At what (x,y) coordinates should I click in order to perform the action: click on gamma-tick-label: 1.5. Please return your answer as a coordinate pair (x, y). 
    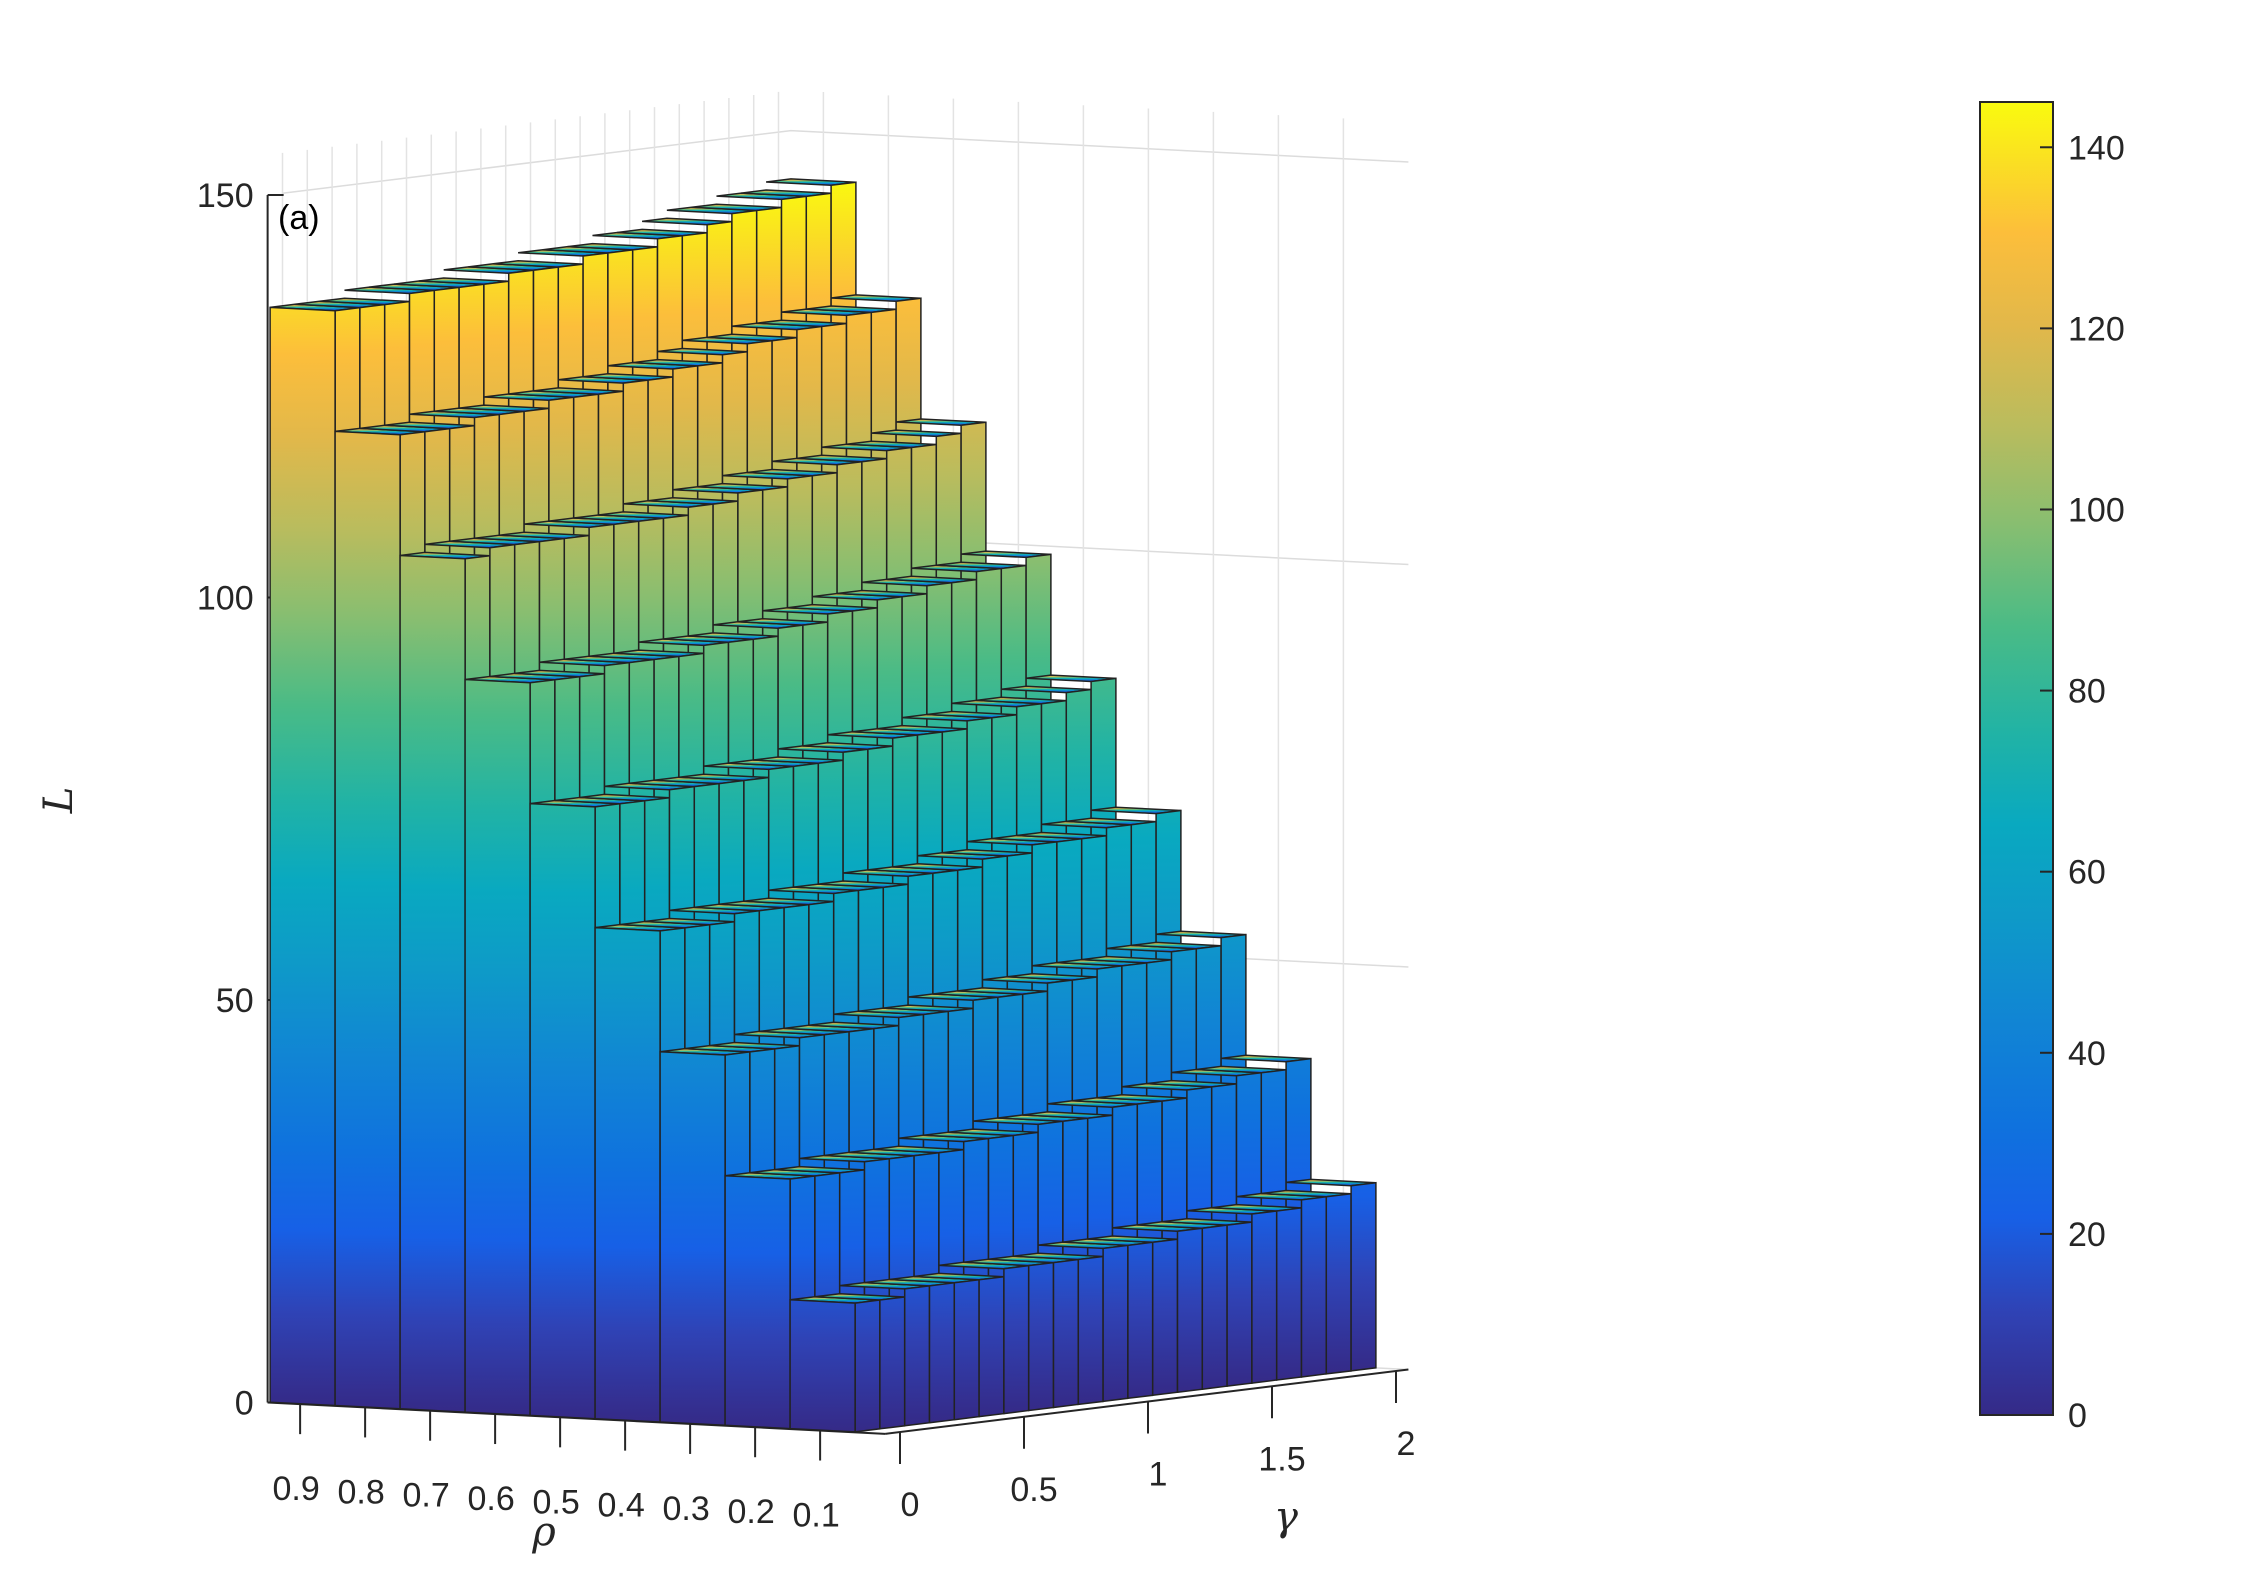
    Looking at the image, I should click on (1281, 1459).